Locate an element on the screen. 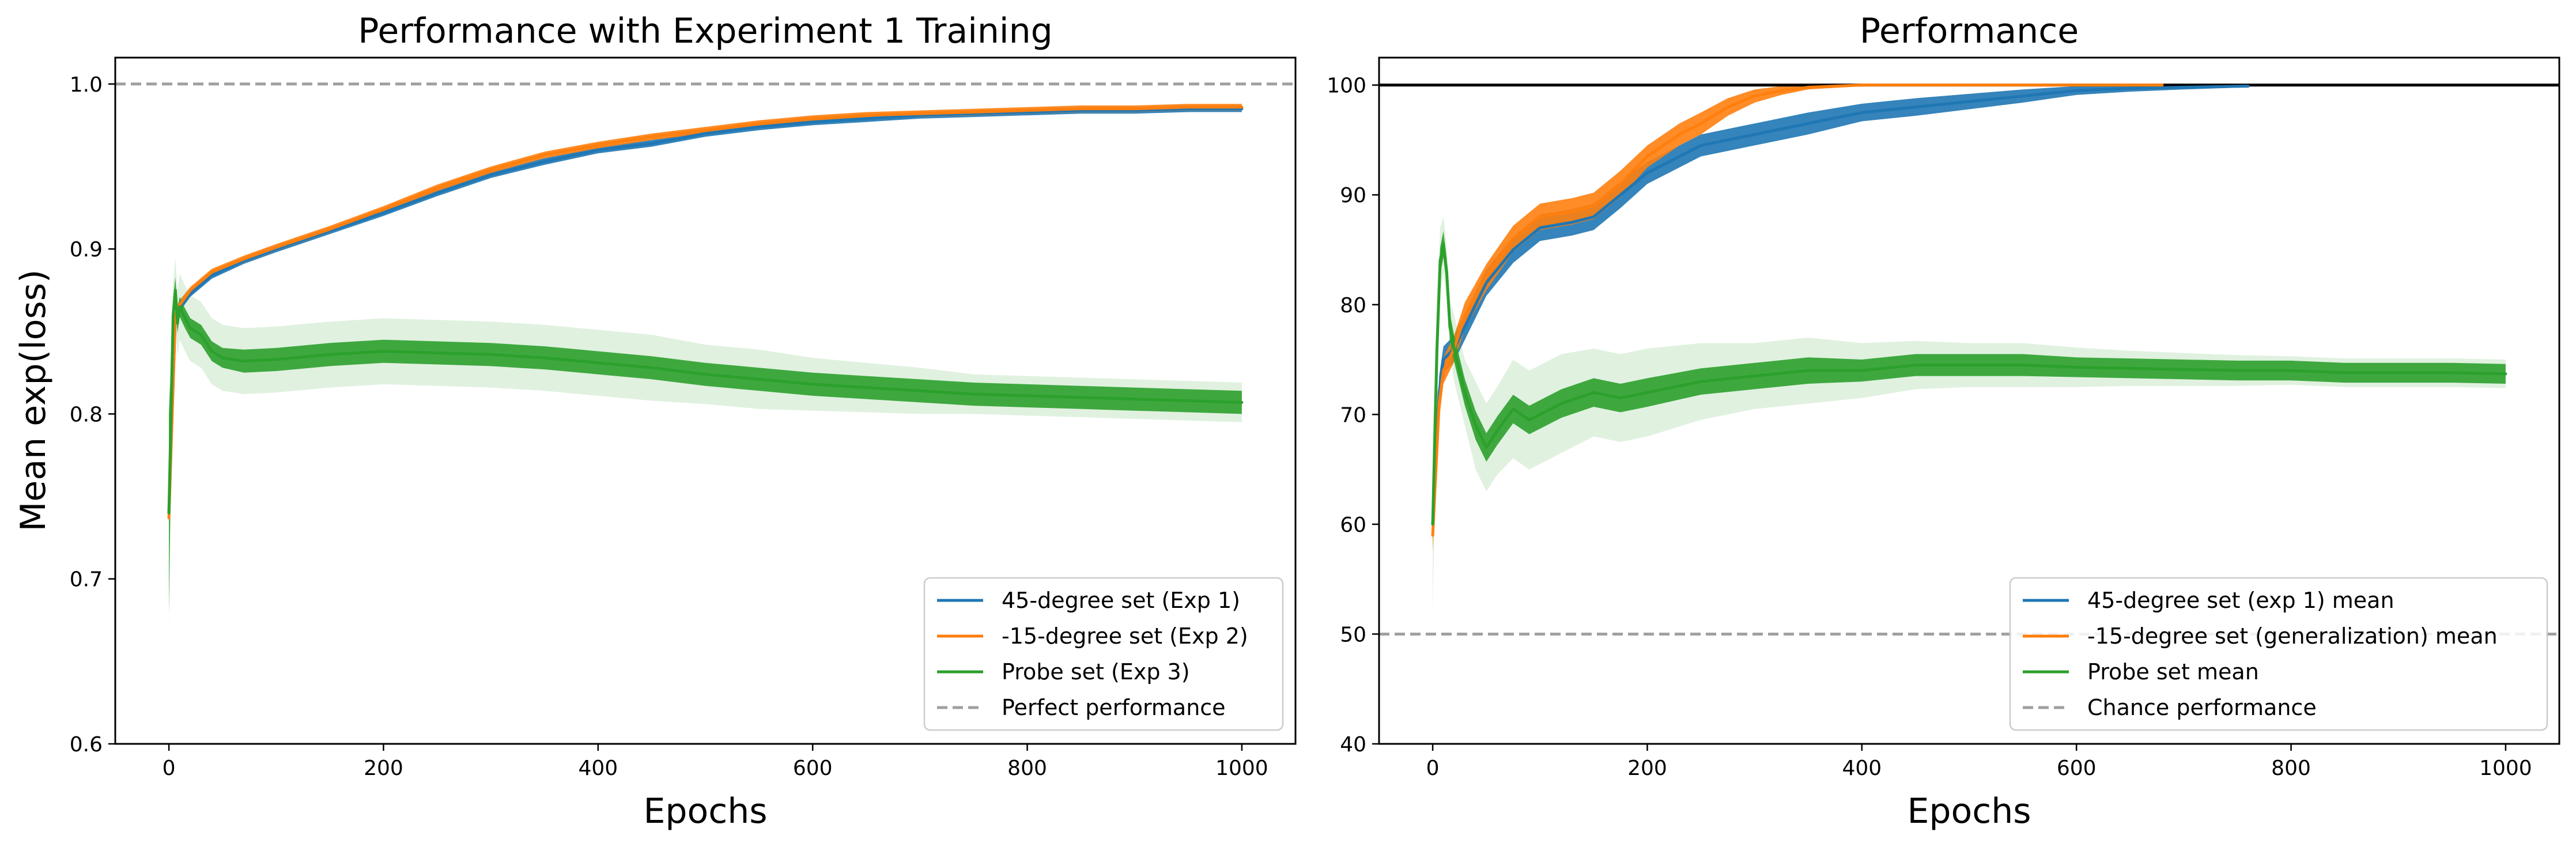 This screenshot has width=2576, height=847. right-yticks: 40 50 60 70 80 90 100 is located at coordinates (1353, 415).